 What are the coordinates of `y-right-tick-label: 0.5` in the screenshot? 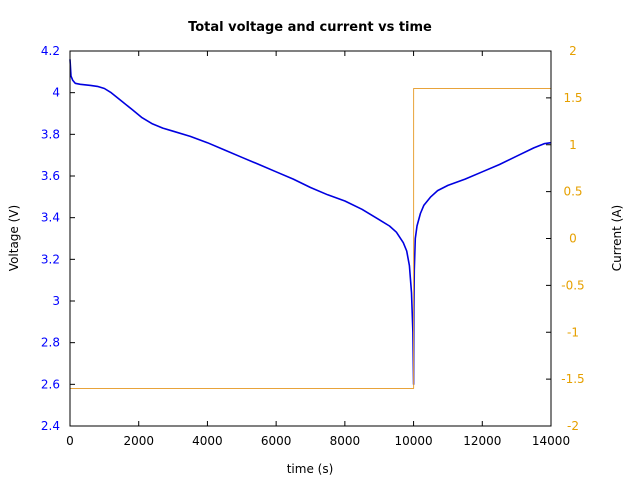 It's located at (572, 192).